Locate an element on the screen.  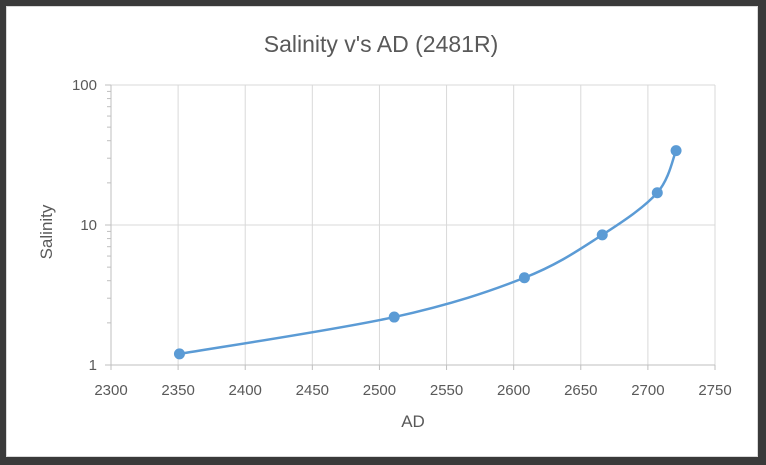
x-tick-label: 2650 is located at coordinates (580, 390).